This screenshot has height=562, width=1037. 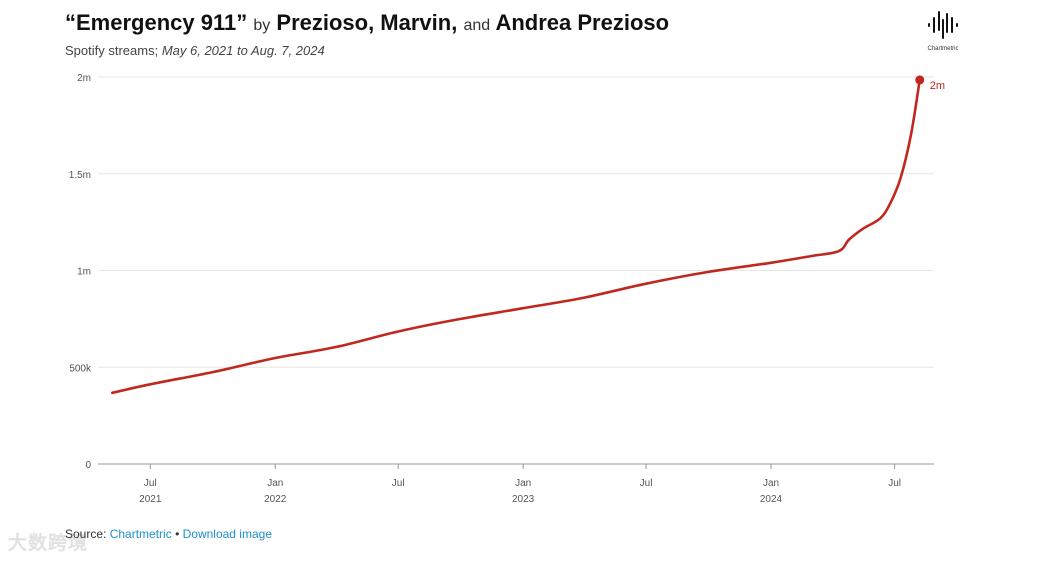 What do you see at coordinates (771, 499) in the screenshot?
I see `x-tick-year-label: 2024` at bounding box center [771, 499].